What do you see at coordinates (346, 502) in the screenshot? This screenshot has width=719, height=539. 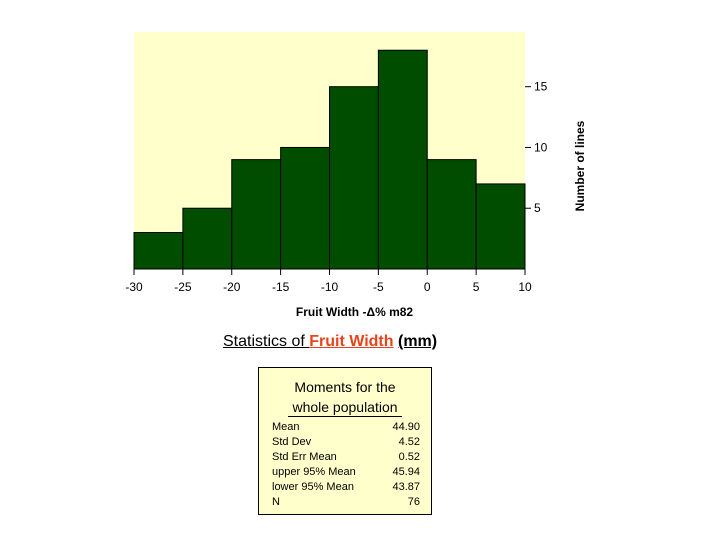 I see `moments-row-n: N 76` at bounding box center [346, 502].